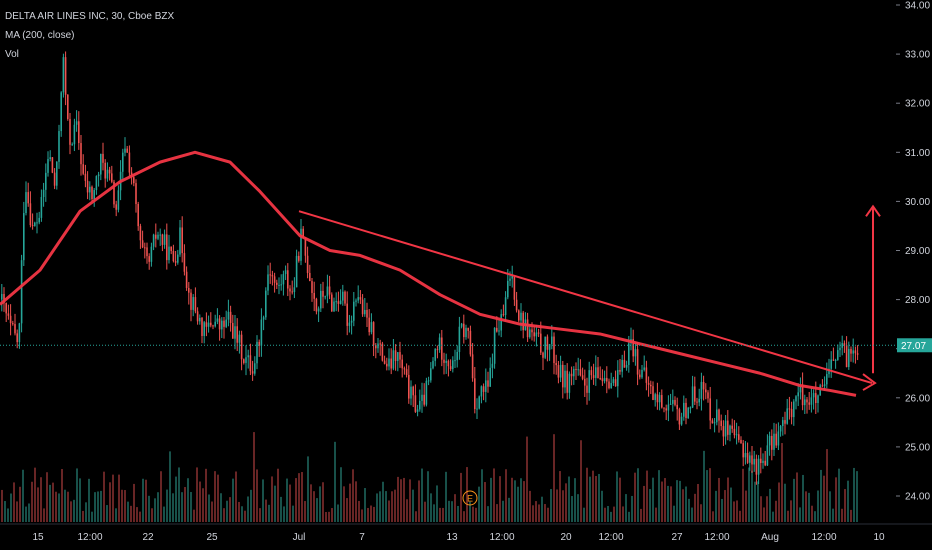 This screenshot has width=932, height=550. Describe the element at coordinates (917, 6) in the screenshot. I see `price-tick-label: 34.00` at that location.